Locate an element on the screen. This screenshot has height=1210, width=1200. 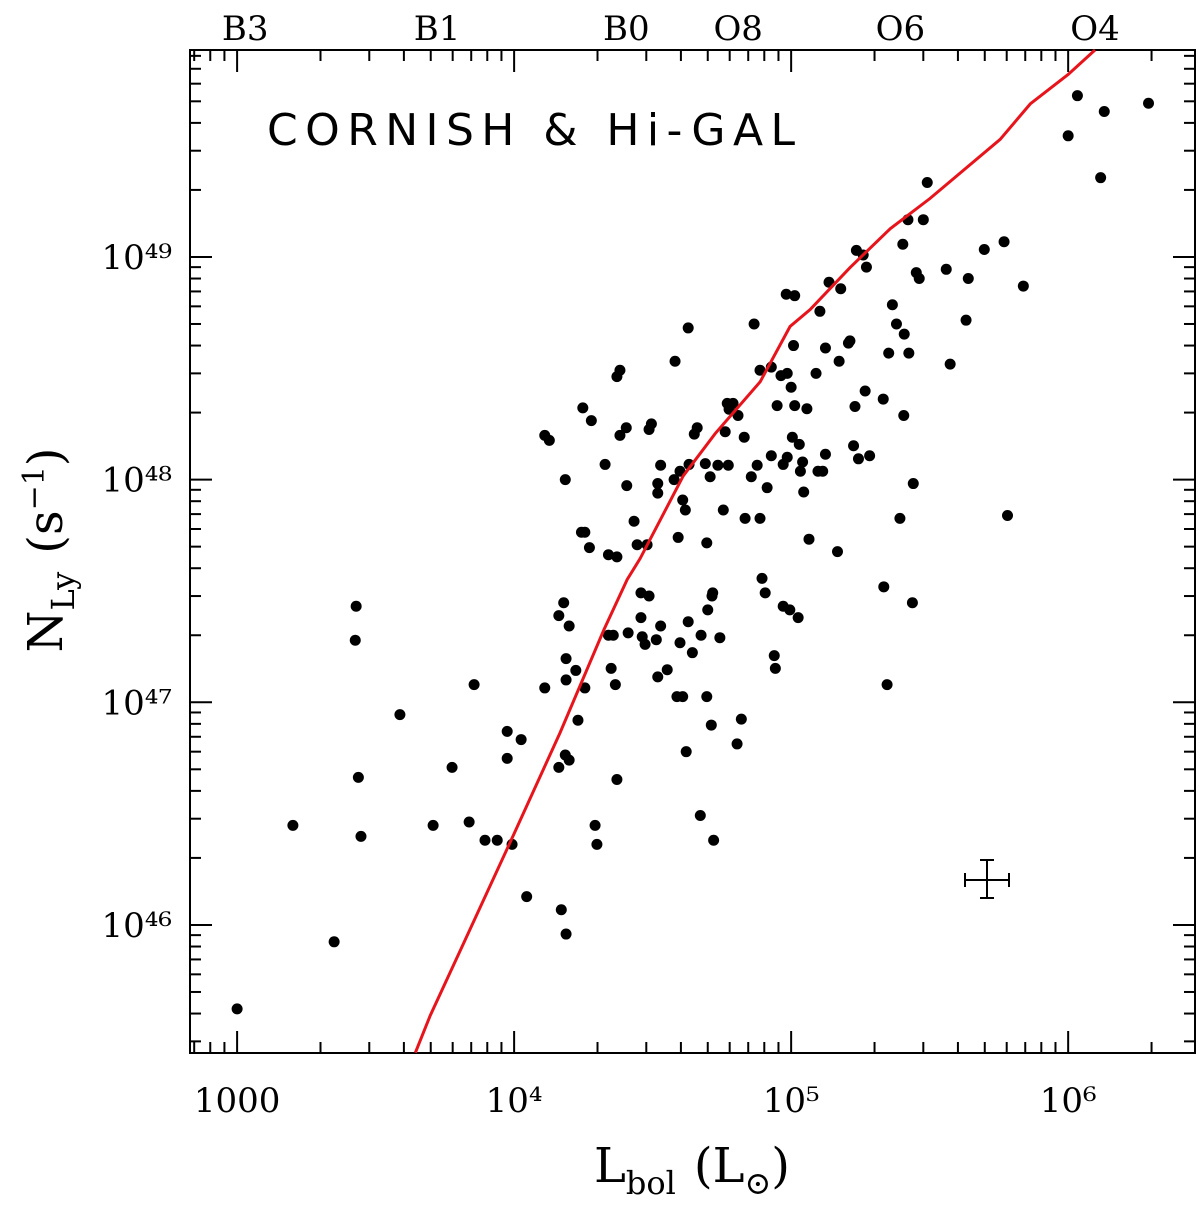
y-title-end: ) is located at coordinates (46, 456).